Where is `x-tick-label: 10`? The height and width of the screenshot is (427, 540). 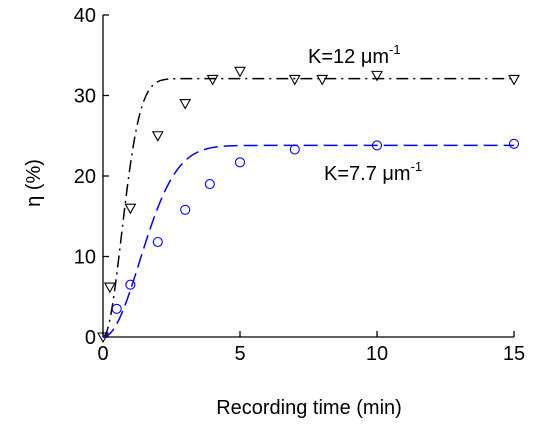
x-tick-label: 10 is located at coordinates (377, 354).